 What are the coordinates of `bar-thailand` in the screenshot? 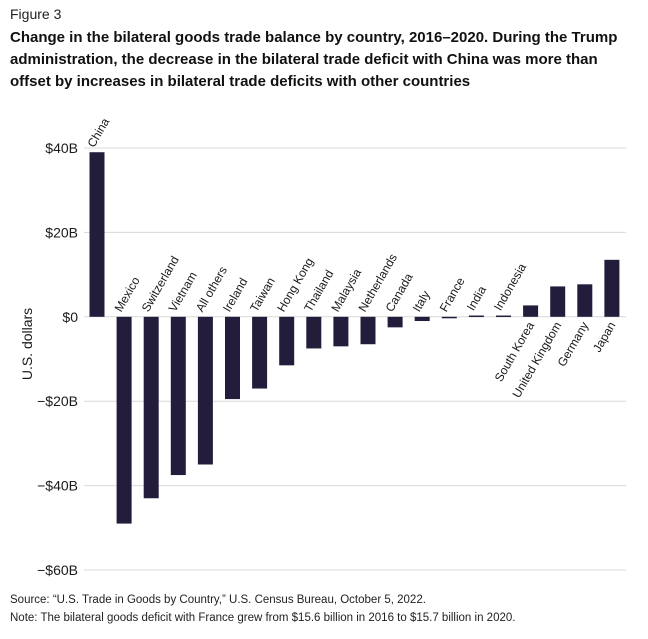 It's located at (314, 332).